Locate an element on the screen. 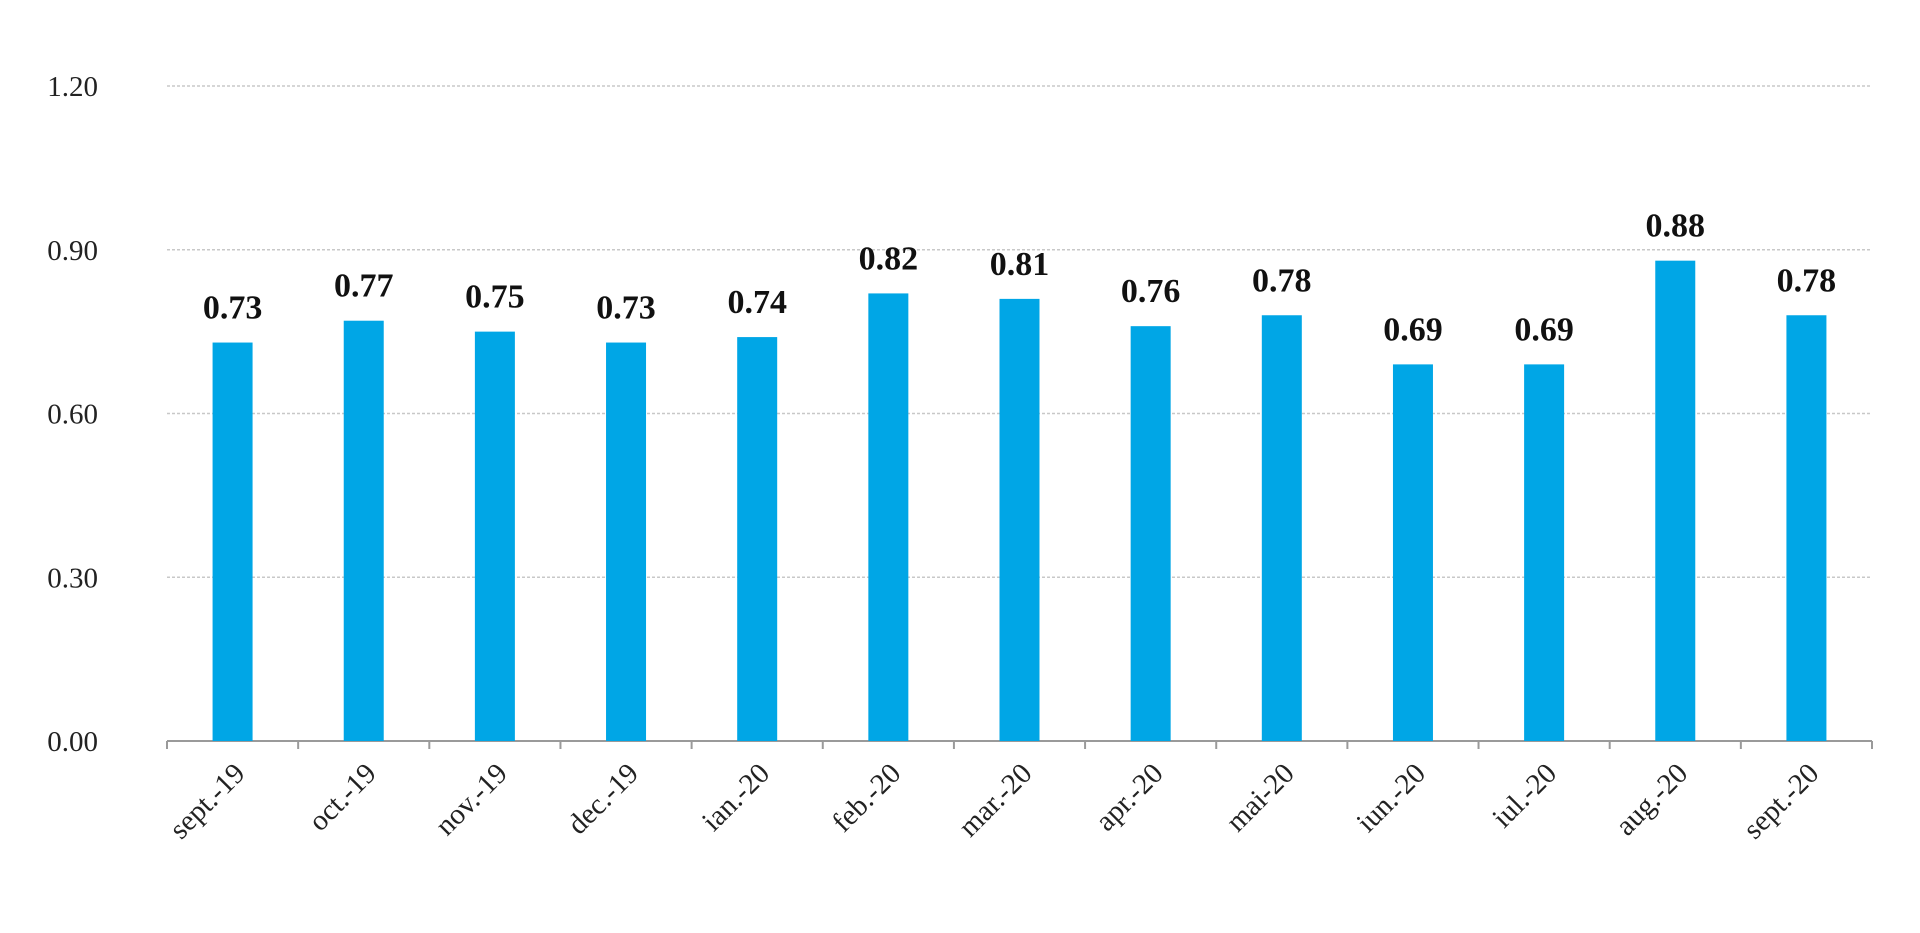 The height and width of the screenshot is (933, 1920). y-axis-ticks: 0.00 0.30 0.60 0.90 1.20 is located at coordinates (72, 414).